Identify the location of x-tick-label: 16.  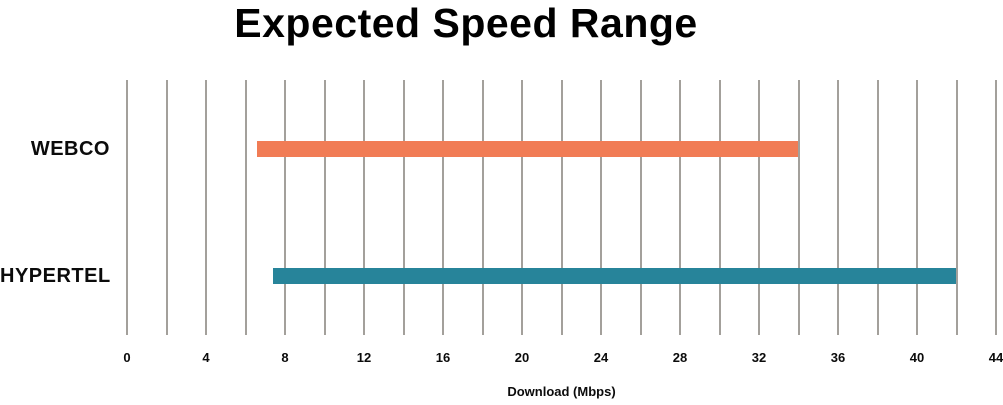
(443, 357).